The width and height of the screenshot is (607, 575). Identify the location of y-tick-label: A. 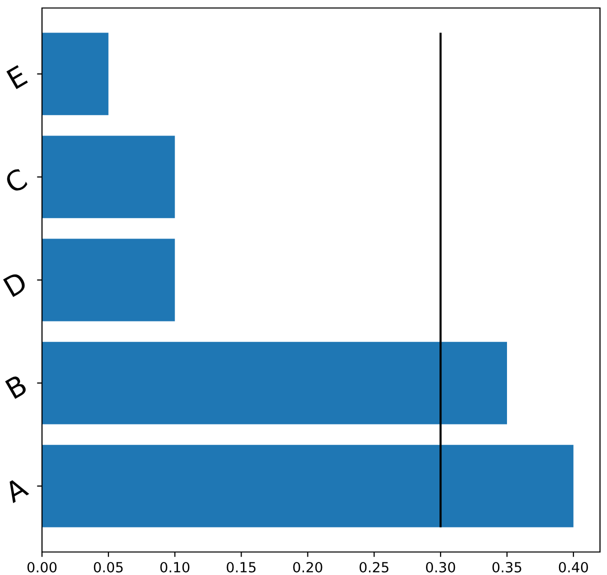
(16, 490).